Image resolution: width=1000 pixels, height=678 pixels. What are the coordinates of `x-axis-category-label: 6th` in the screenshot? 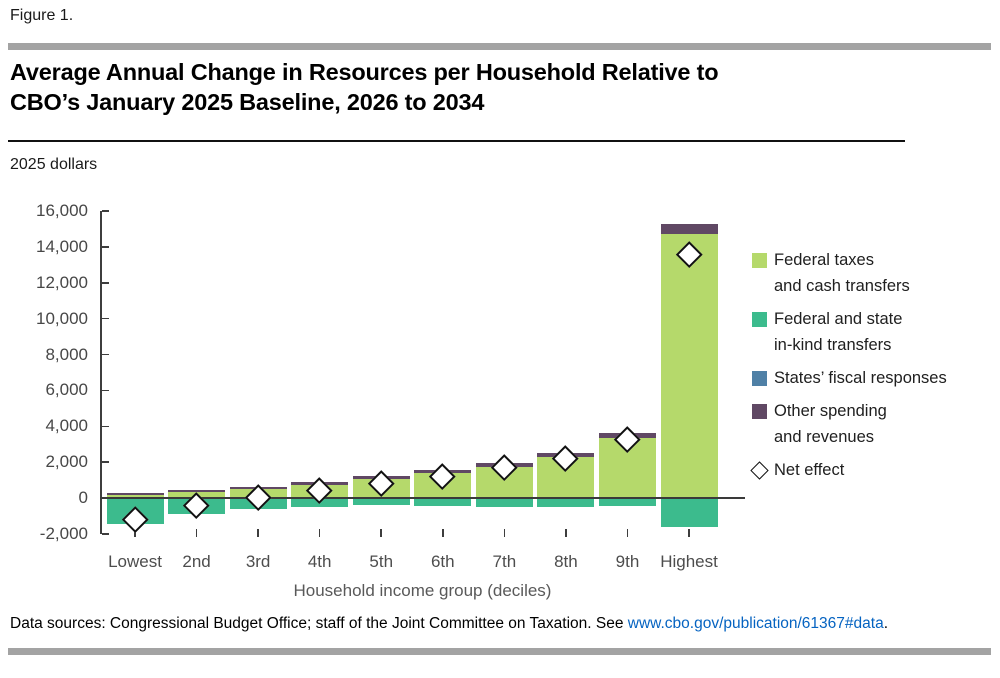 It's located at (442, 561).